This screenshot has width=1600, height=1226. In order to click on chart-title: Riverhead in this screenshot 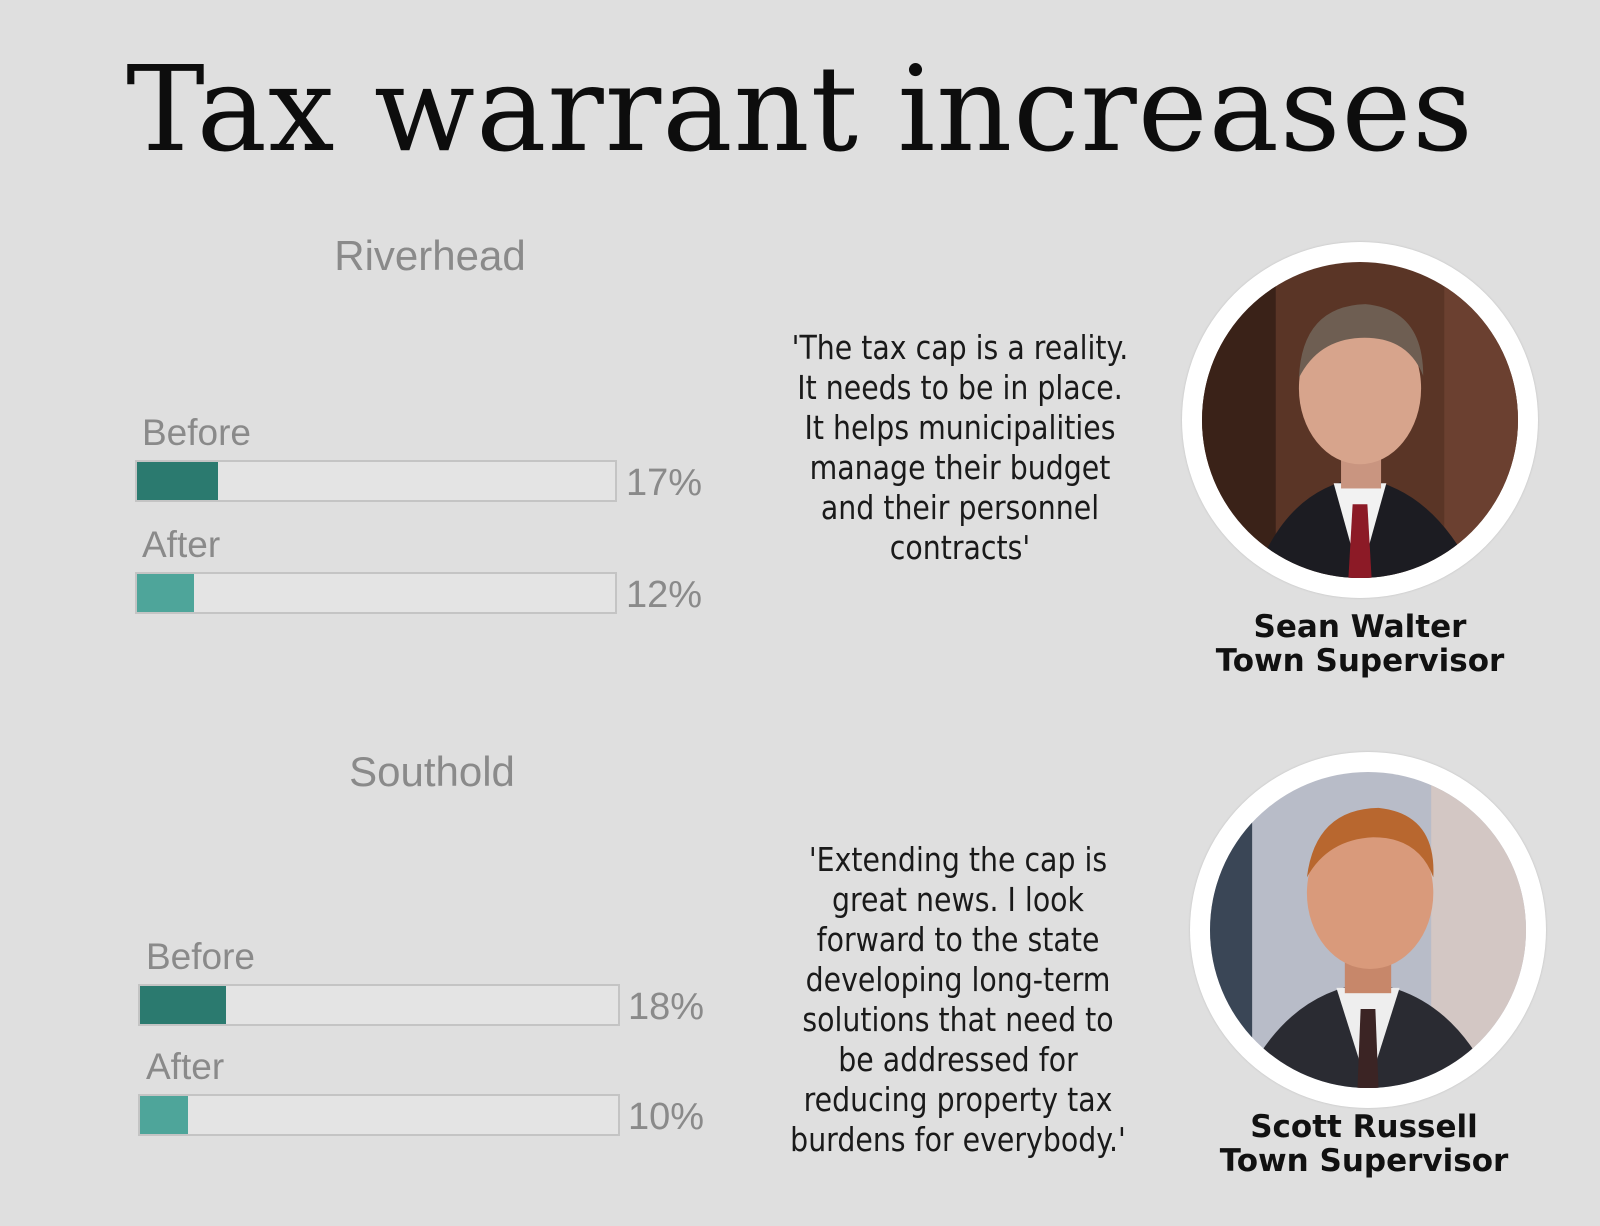, I will do `click(430, 255)`.